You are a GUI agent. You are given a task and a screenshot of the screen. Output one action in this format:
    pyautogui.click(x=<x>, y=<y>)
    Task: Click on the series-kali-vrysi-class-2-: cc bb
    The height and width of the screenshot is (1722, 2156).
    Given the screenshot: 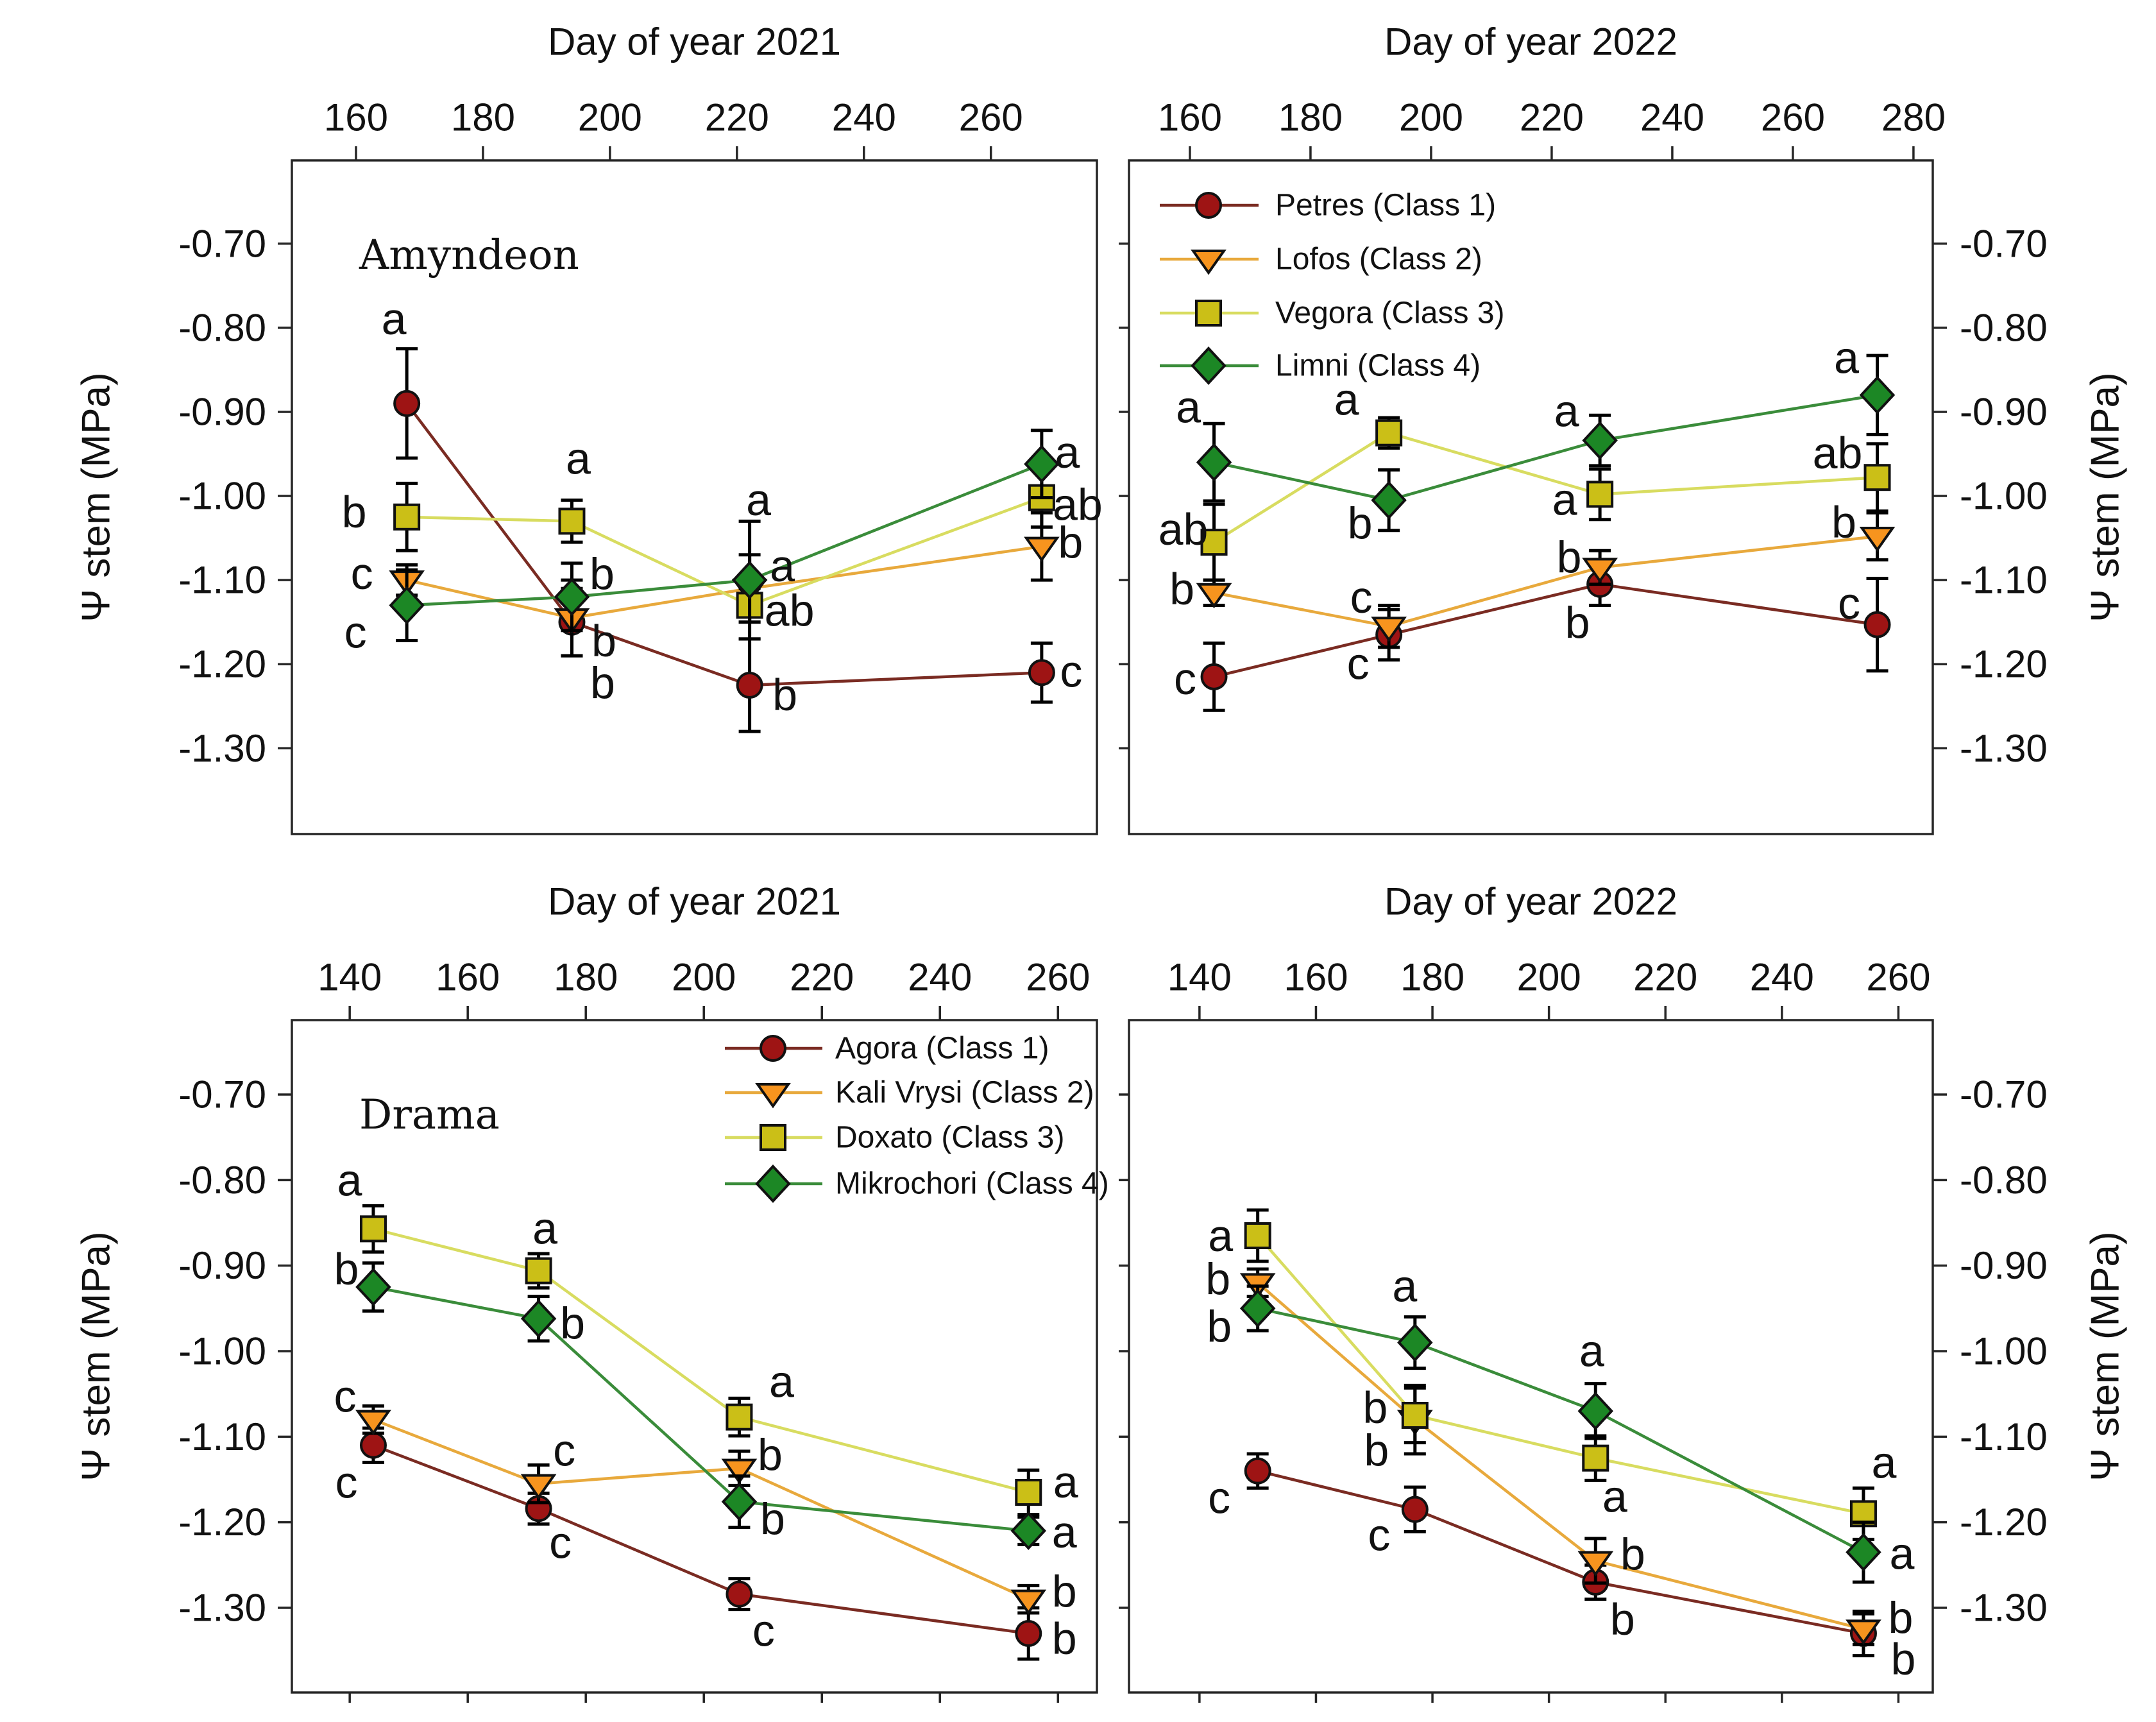 What is the action you would take?
    pyautogui.click(x=705, y=1494)
    